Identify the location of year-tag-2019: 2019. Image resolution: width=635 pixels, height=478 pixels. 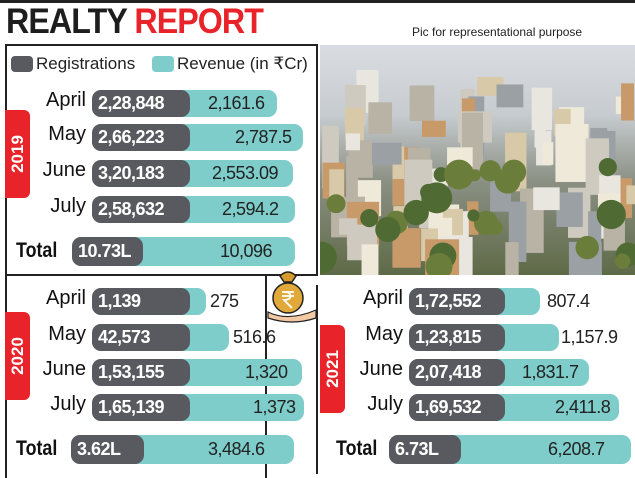
(17, 154).